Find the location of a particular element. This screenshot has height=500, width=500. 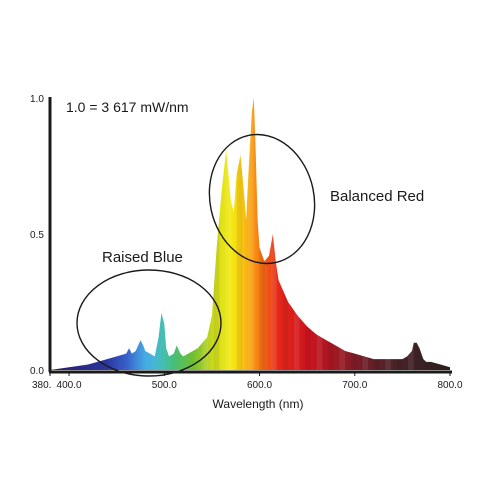

x-tick-label: 500.0 is located at coordinates (164, 385).